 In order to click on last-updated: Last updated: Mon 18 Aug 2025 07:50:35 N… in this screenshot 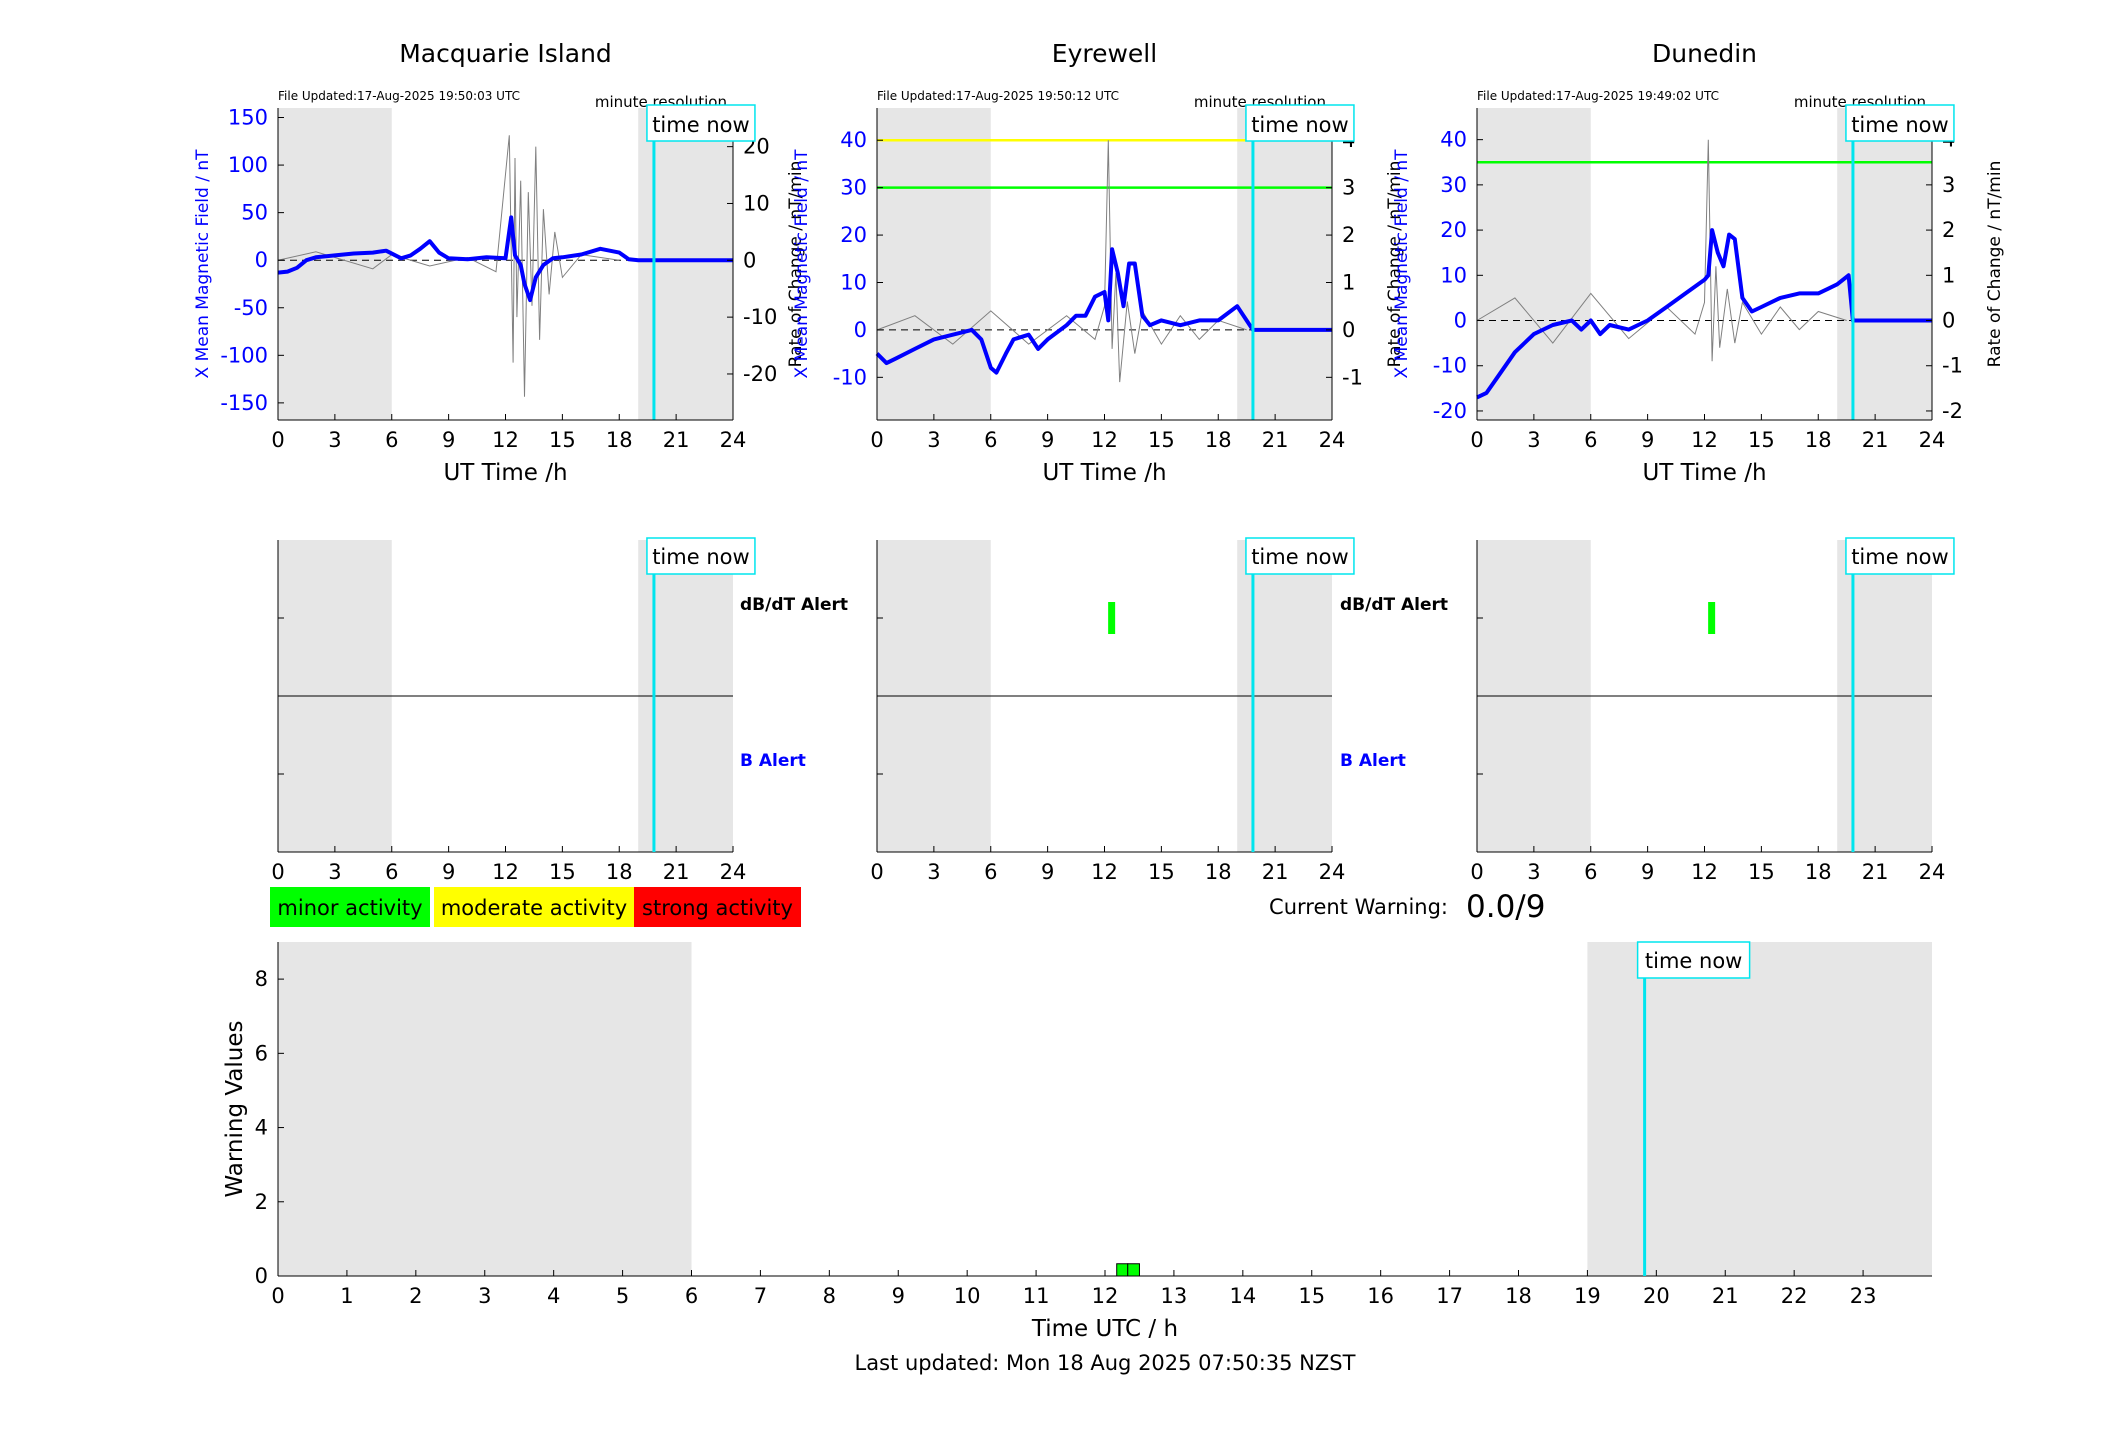, I will do `click(1105, 1363)`.